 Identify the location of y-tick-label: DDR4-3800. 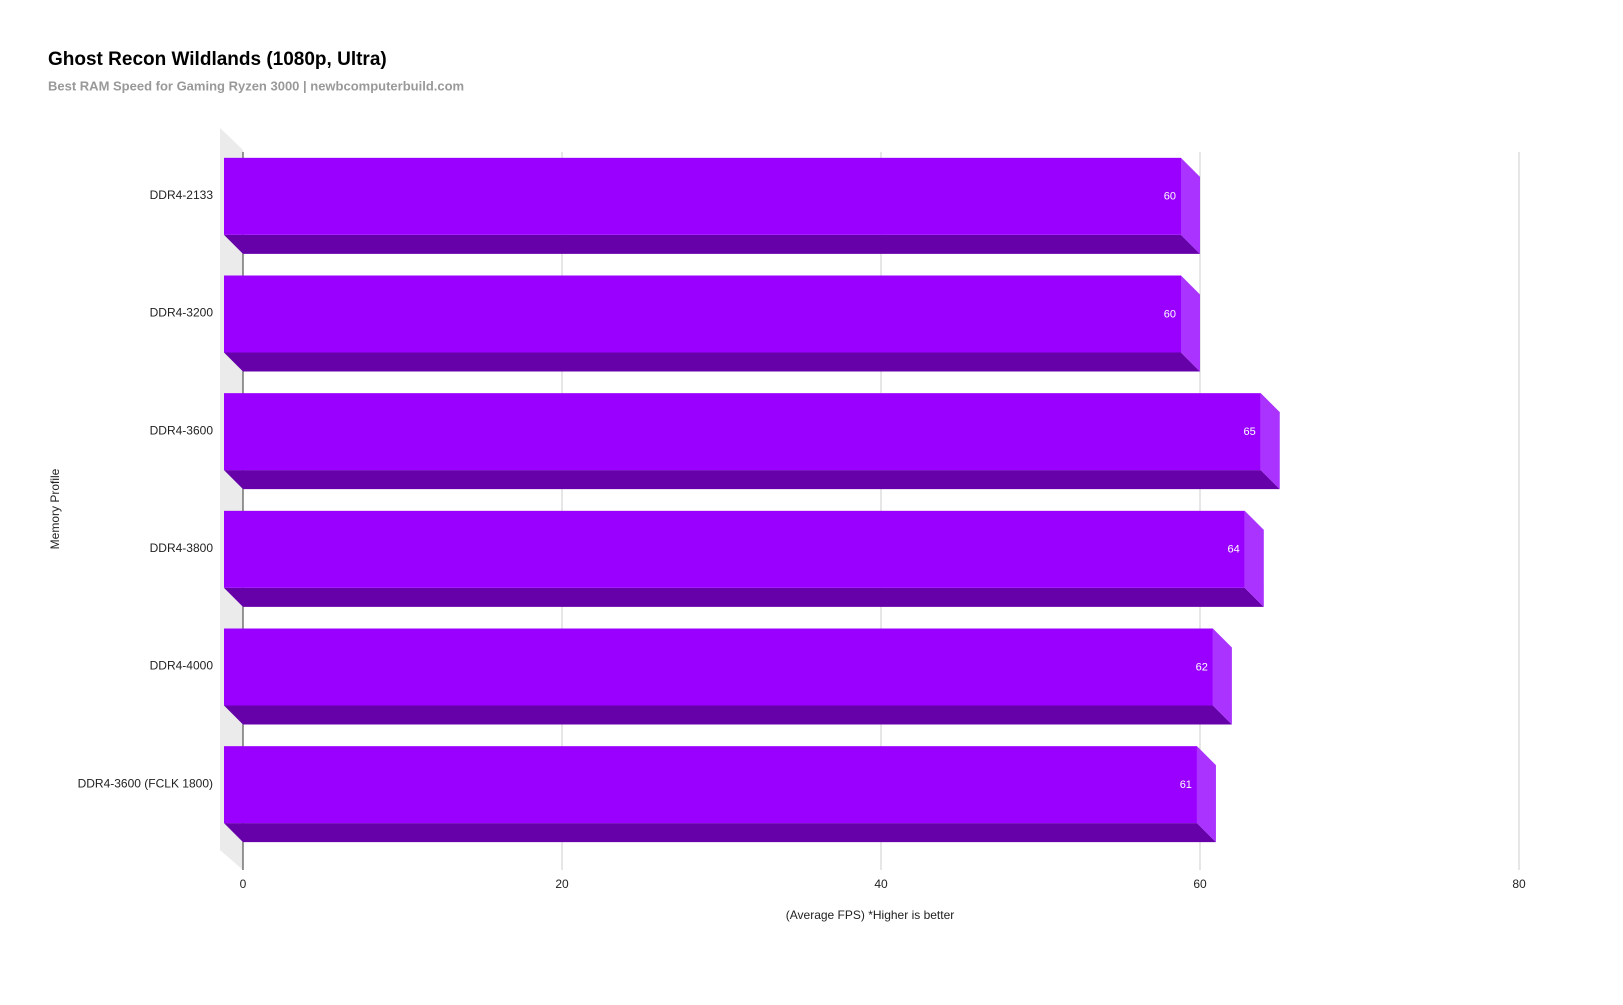
(182, 548).